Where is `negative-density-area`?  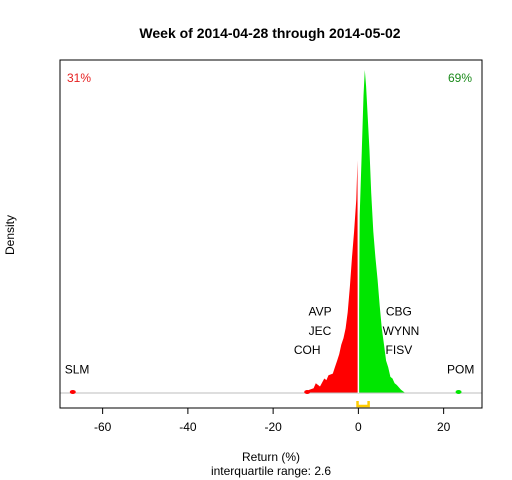 negative-density-area is located at coordinates (331, 276).